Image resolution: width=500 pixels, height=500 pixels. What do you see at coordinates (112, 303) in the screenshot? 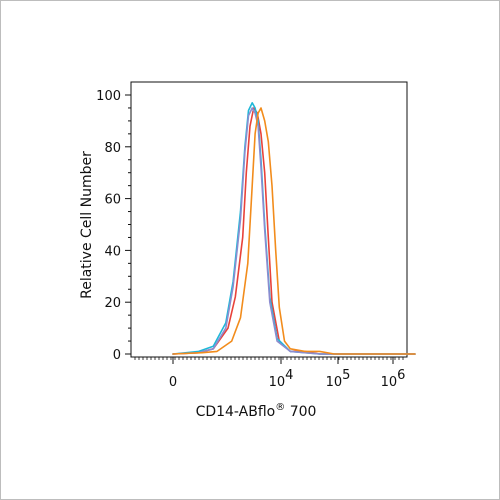
I see `y-tick-label: 20` at bounding box center [112, 303].